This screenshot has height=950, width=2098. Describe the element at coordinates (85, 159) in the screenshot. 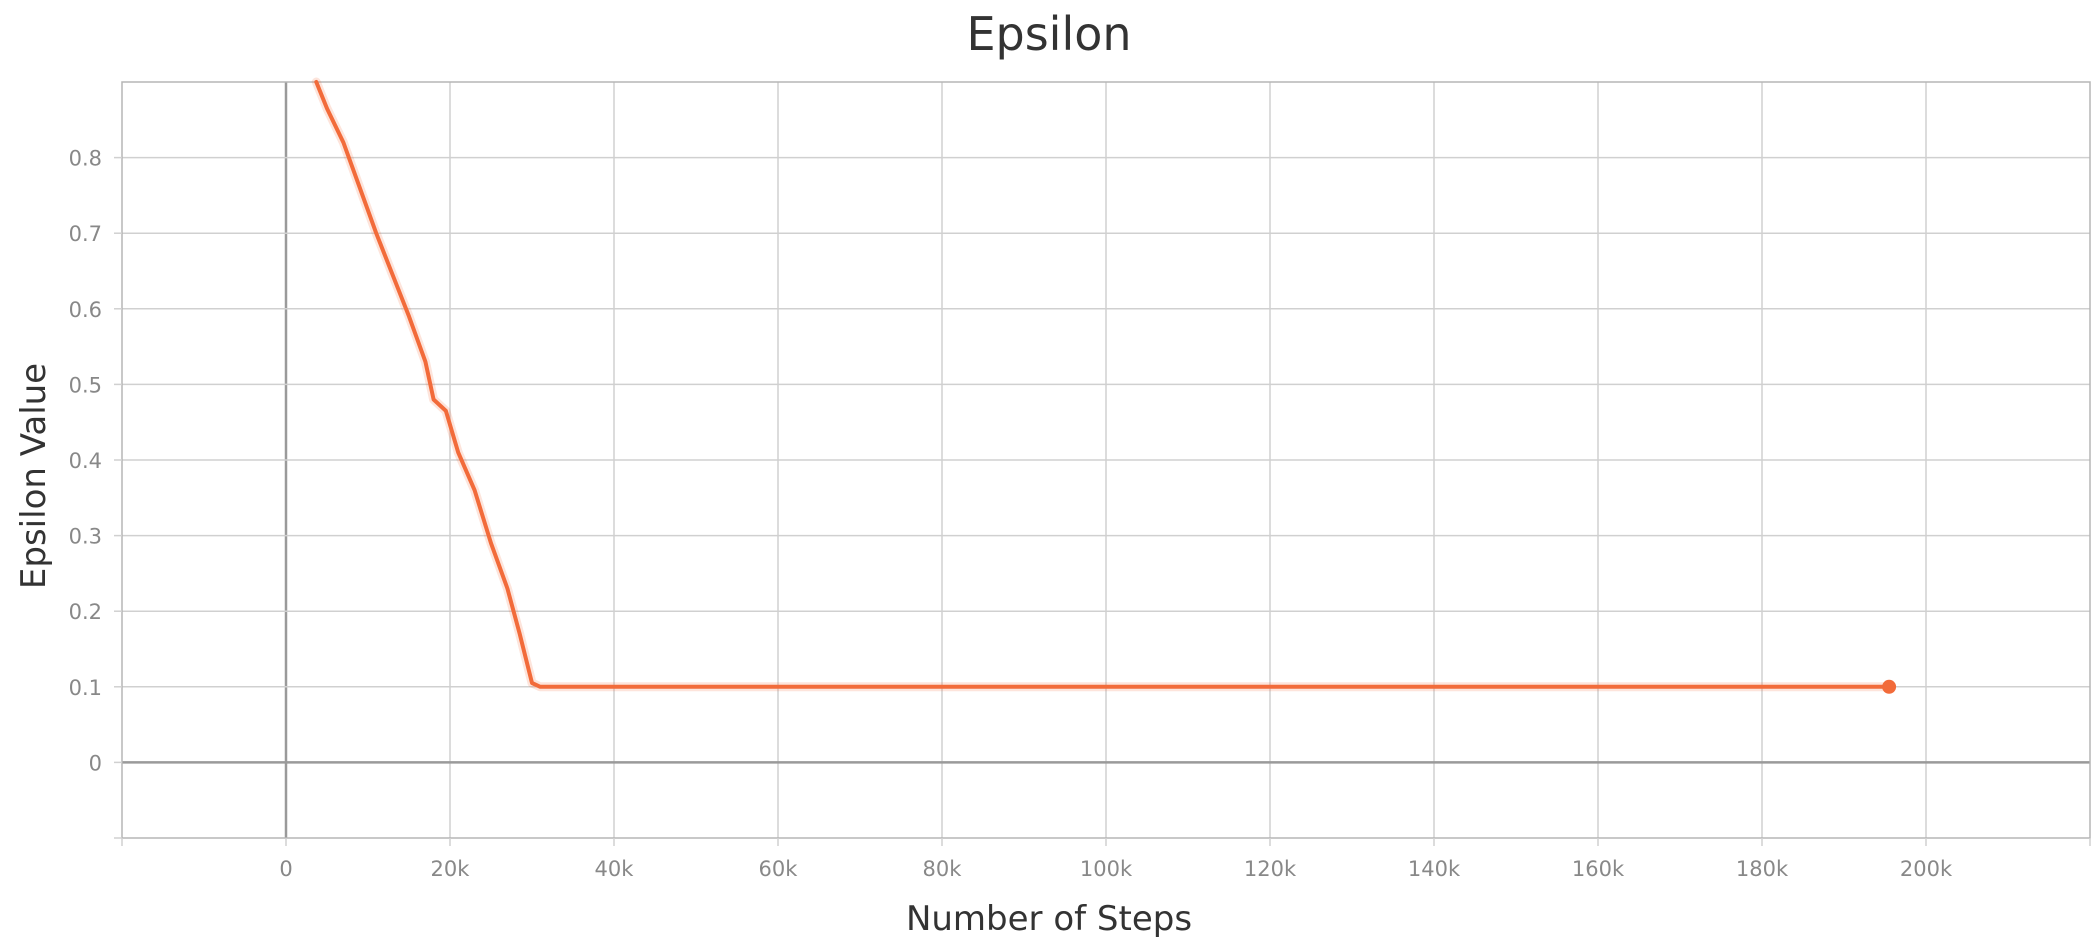

I see `y-tick-label: 0.8` at that location.